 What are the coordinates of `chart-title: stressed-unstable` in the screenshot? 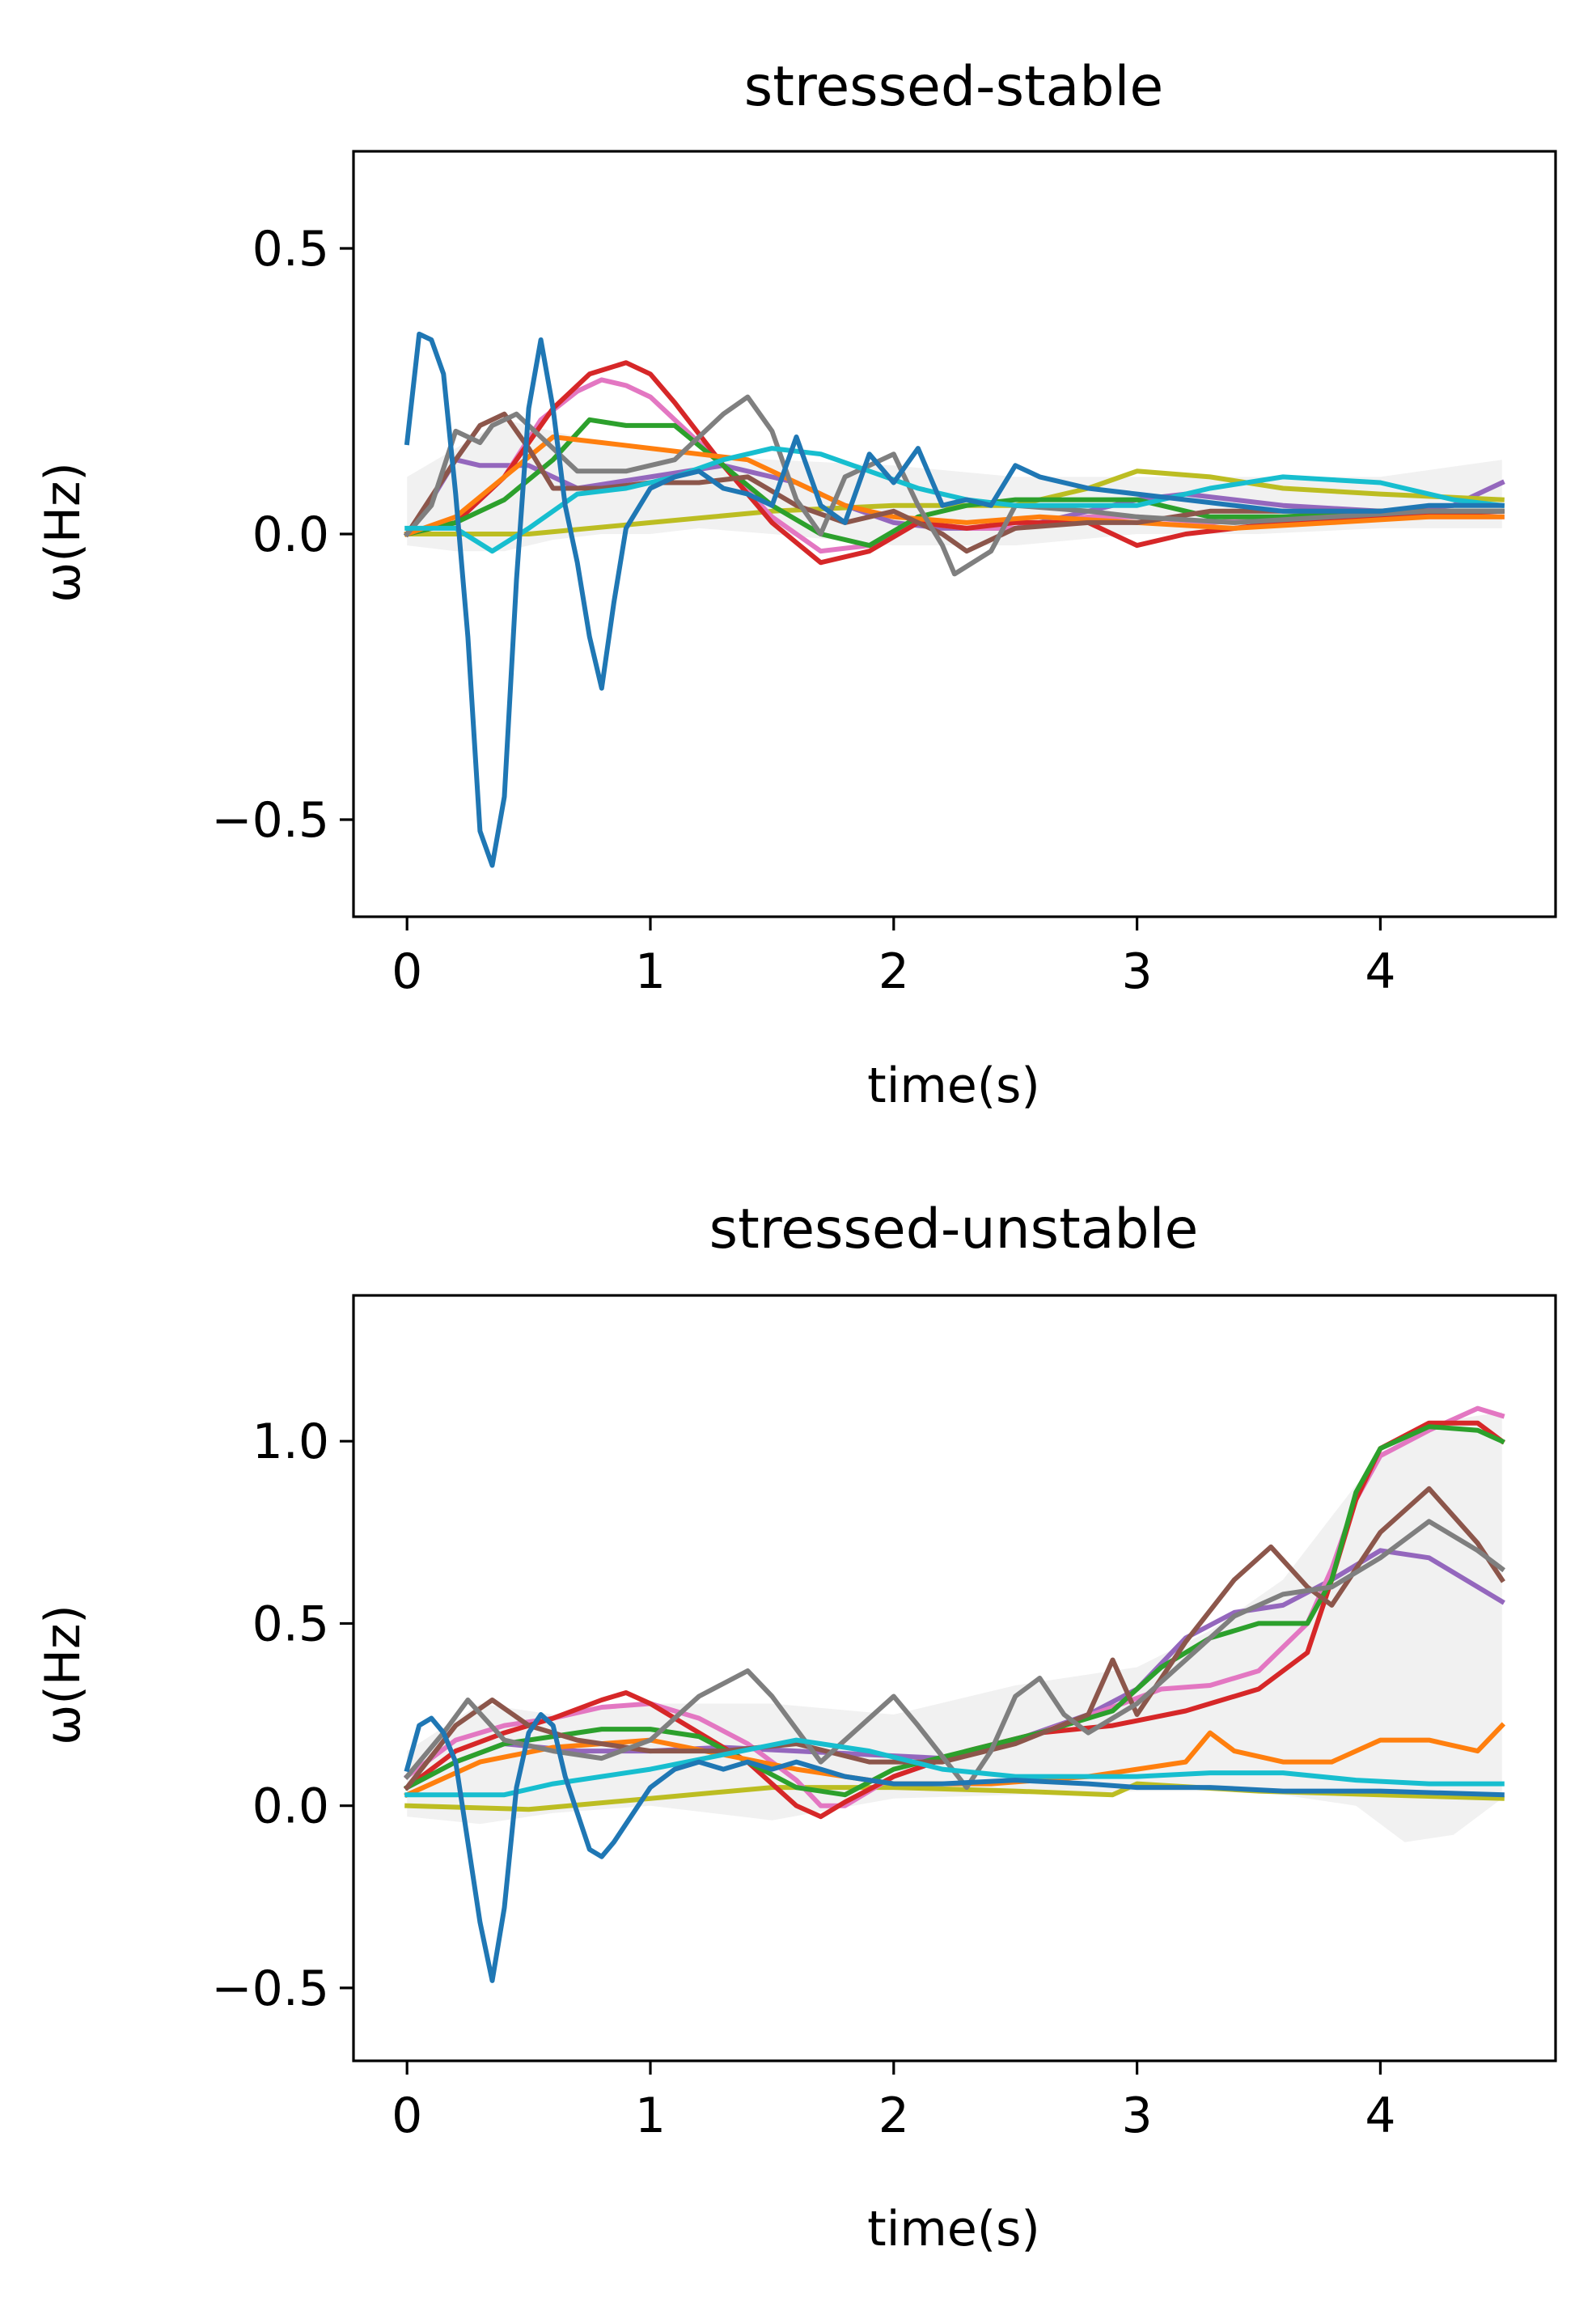 It's located at (954, 1229).